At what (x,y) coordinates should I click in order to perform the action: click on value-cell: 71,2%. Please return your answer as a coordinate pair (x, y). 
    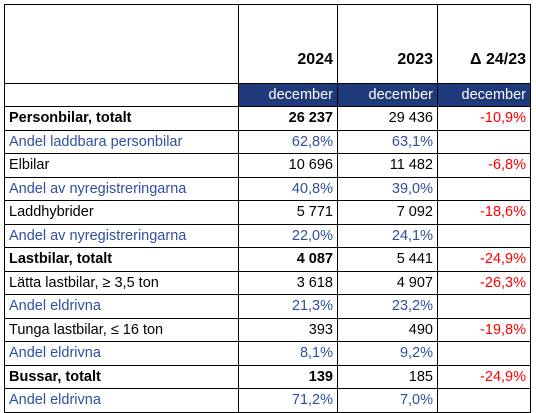
    Looking at the image, I should click on (288, 400).